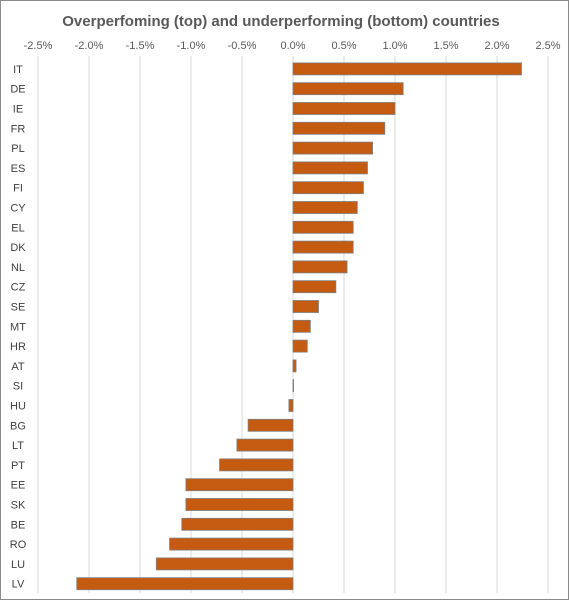 This screenshot has width=569, height=601. I want to click on bar-pt, so click(256, 465).